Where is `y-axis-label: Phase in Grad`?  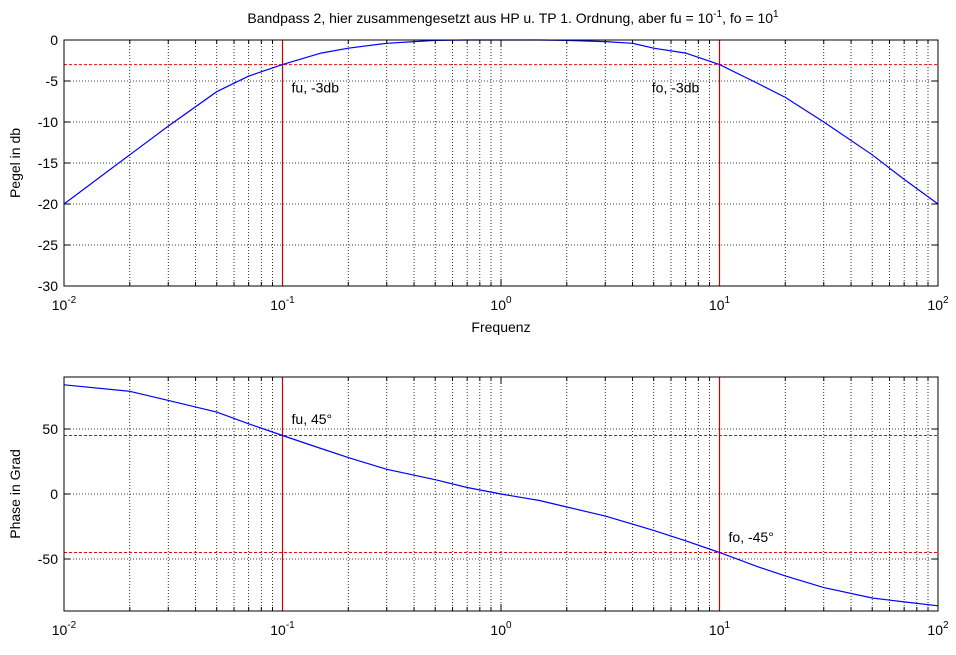
y-axis-label: Phase in Grad is located at coordinates (15, 494).